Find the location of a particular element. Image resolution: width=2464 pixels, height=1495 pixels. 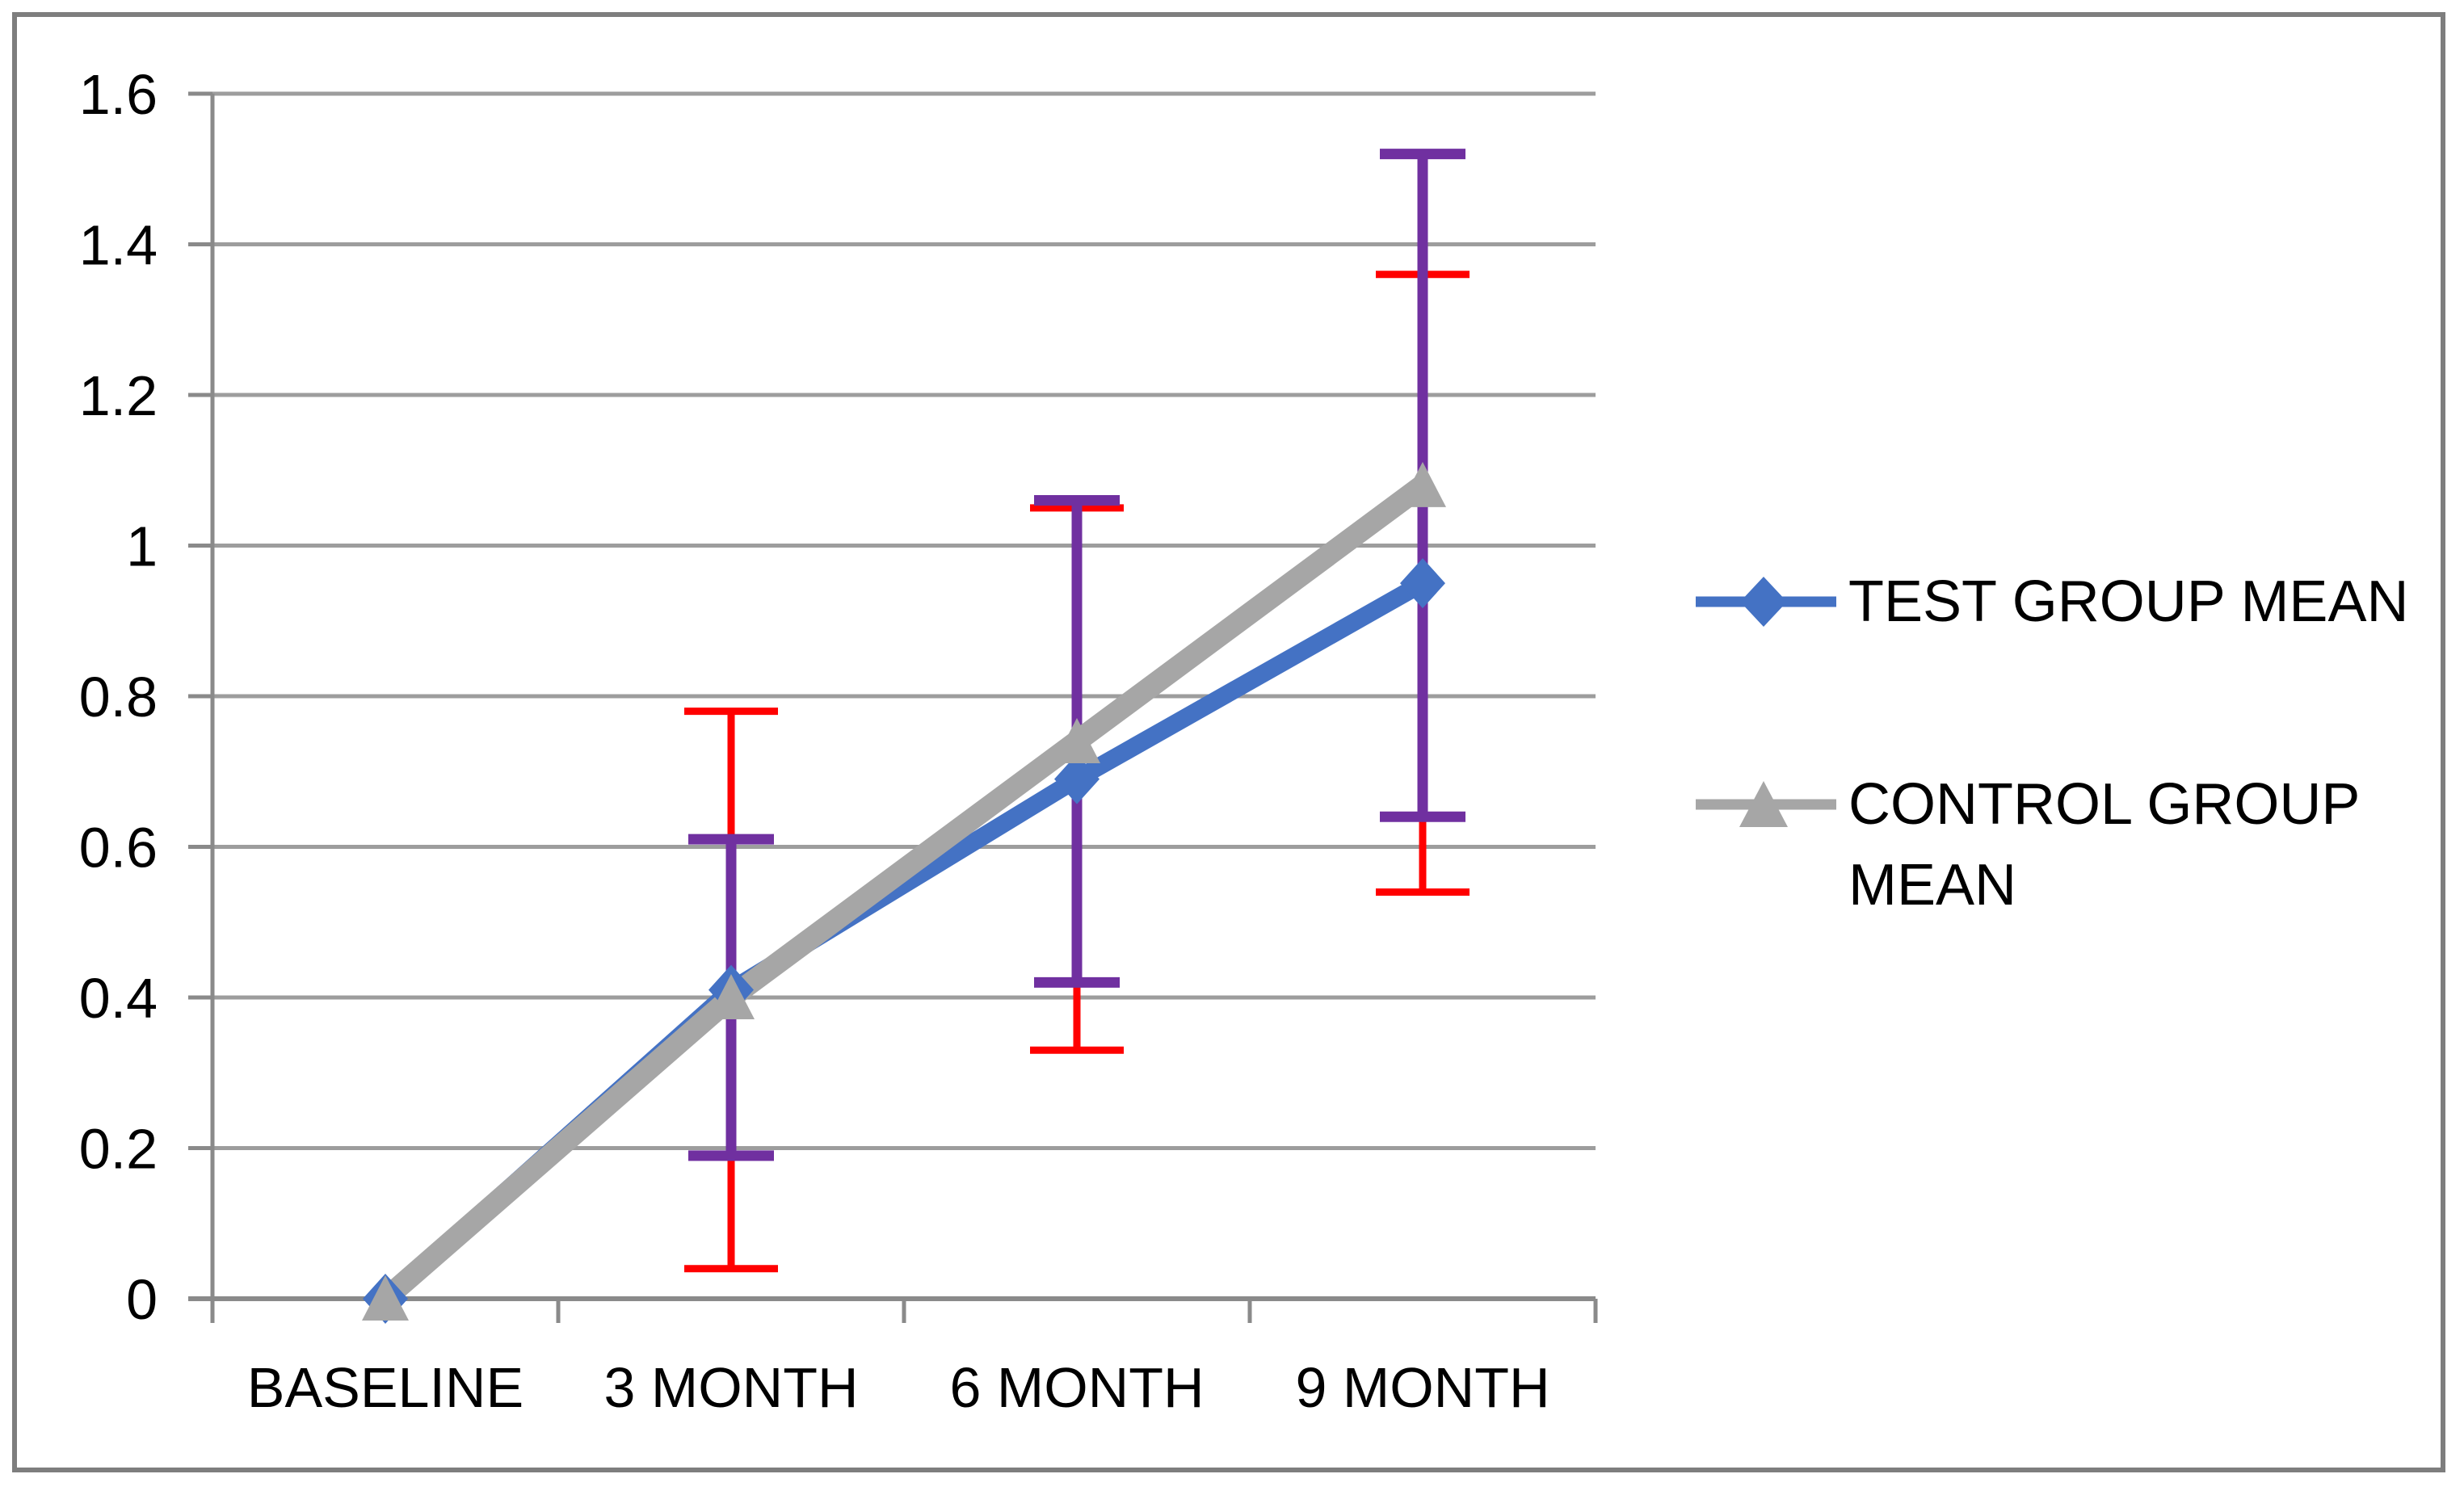

x-axis-label: 3 MONTH is located at coordinates (731, 1387).